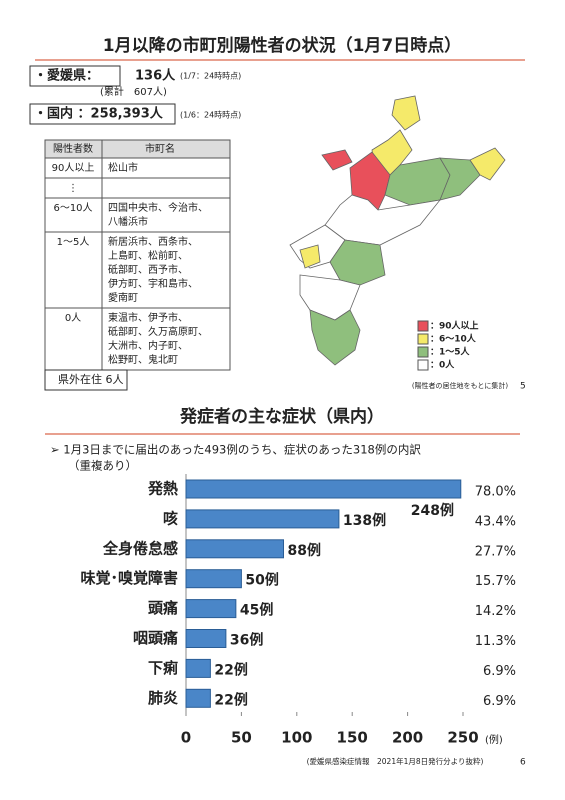 The image size is (565, 800). Describe the element at coordinates (163, 698) in the screenshot. I see `category-label: 肺炎` at that location.